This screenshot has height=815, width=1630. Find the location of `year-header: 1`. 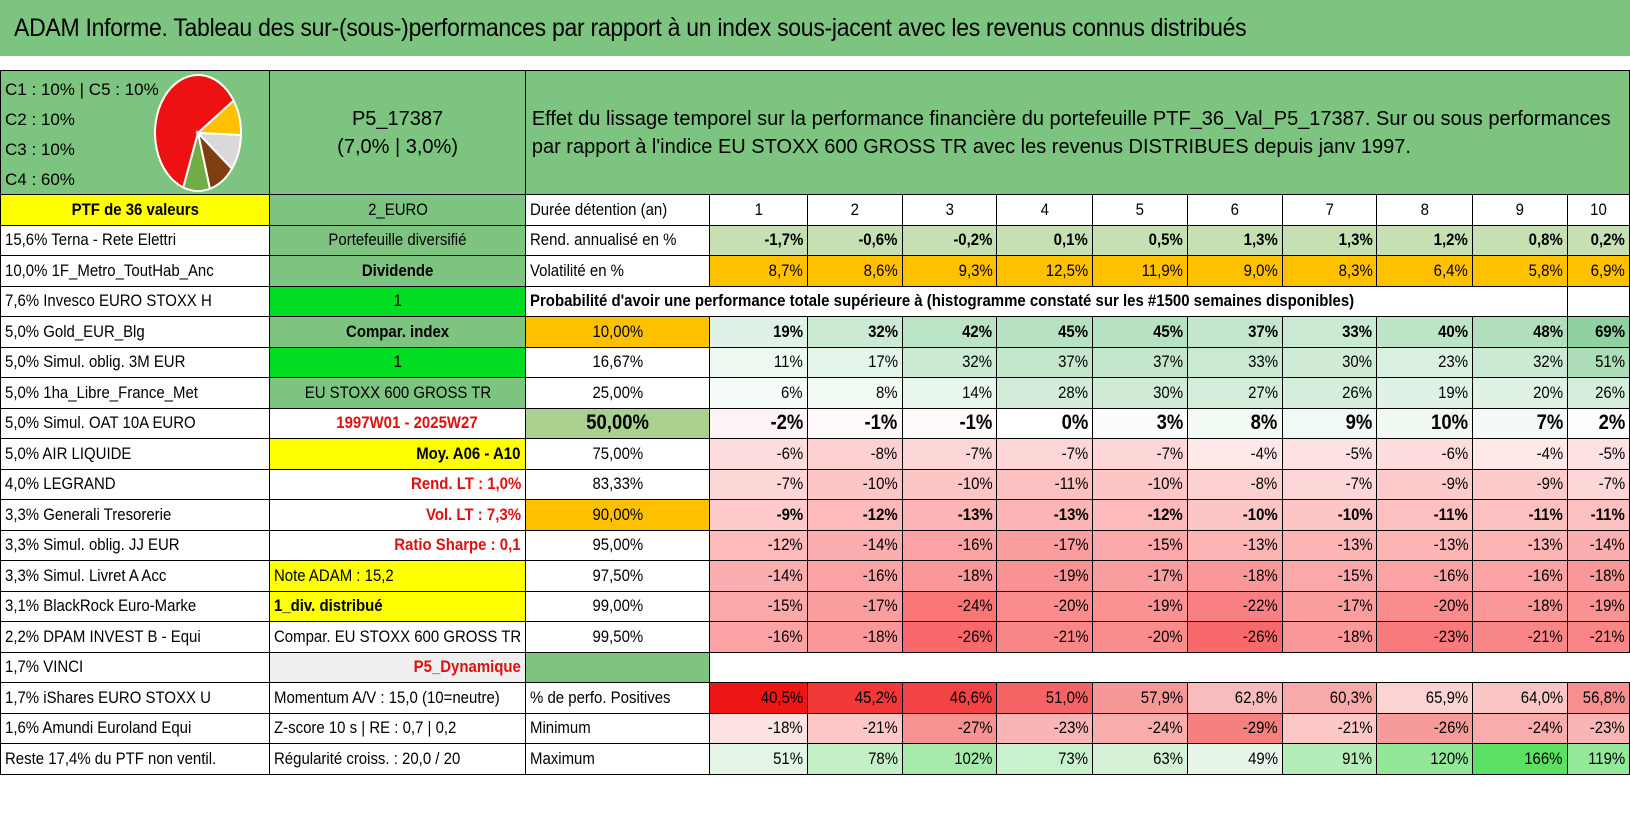

year-header: 1 is located at coordinates (758, 210).